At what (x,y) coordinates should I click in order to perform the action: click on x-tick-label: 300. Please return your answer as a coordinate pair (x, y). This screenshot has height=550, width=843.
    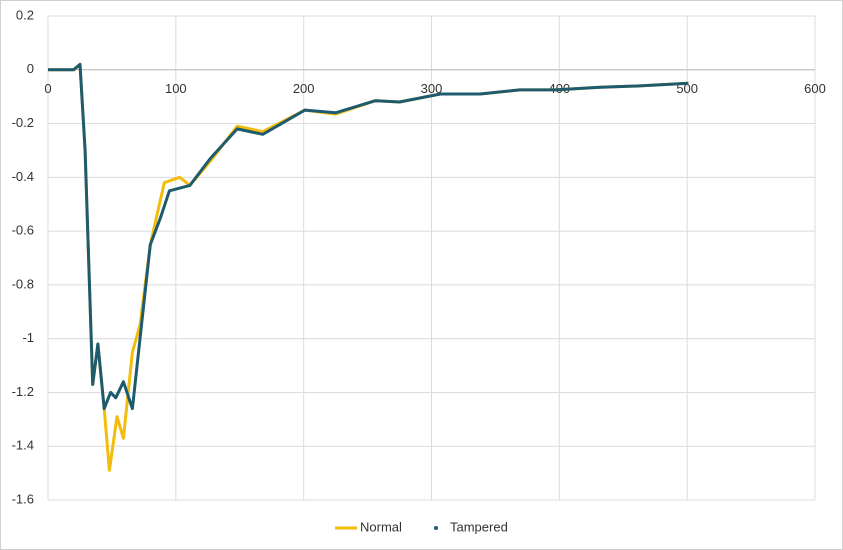
    Looking at the image, I should click on (432, 88).